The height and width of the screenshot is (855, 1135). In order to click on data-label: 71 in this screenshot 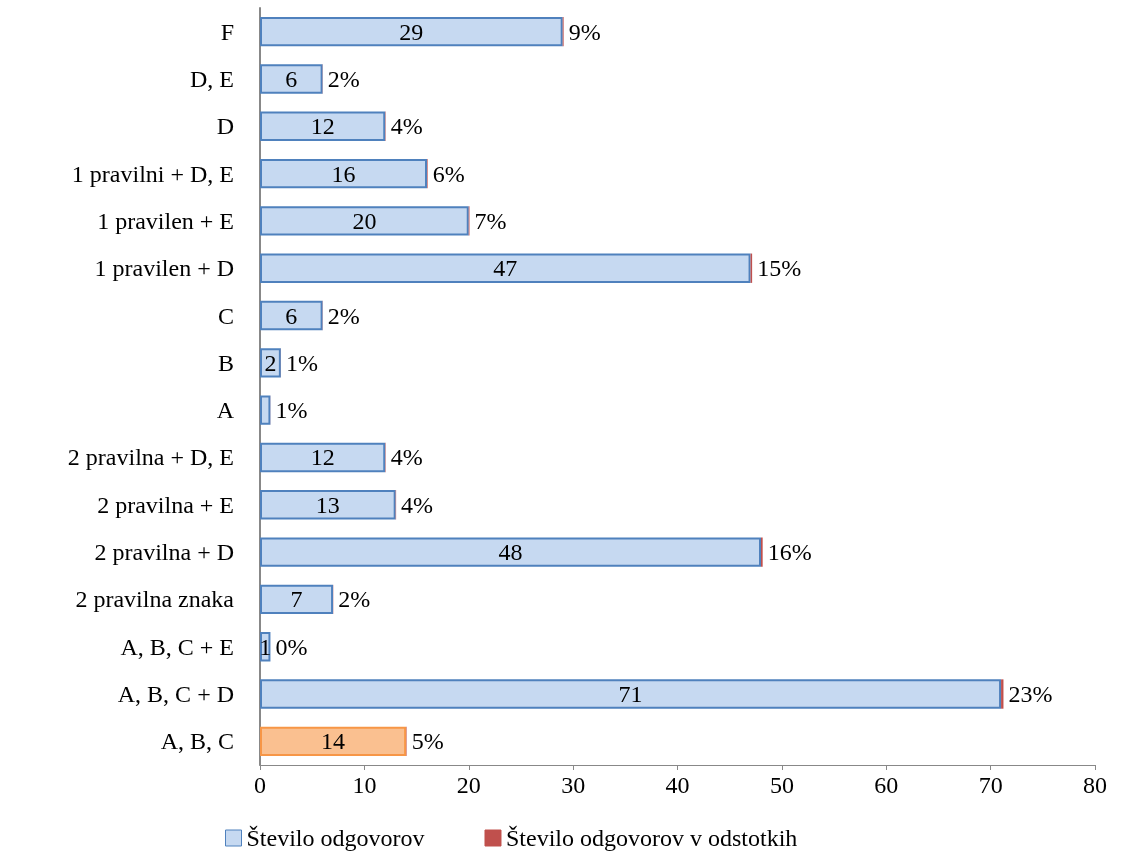, I will do `click(630, 694)`.